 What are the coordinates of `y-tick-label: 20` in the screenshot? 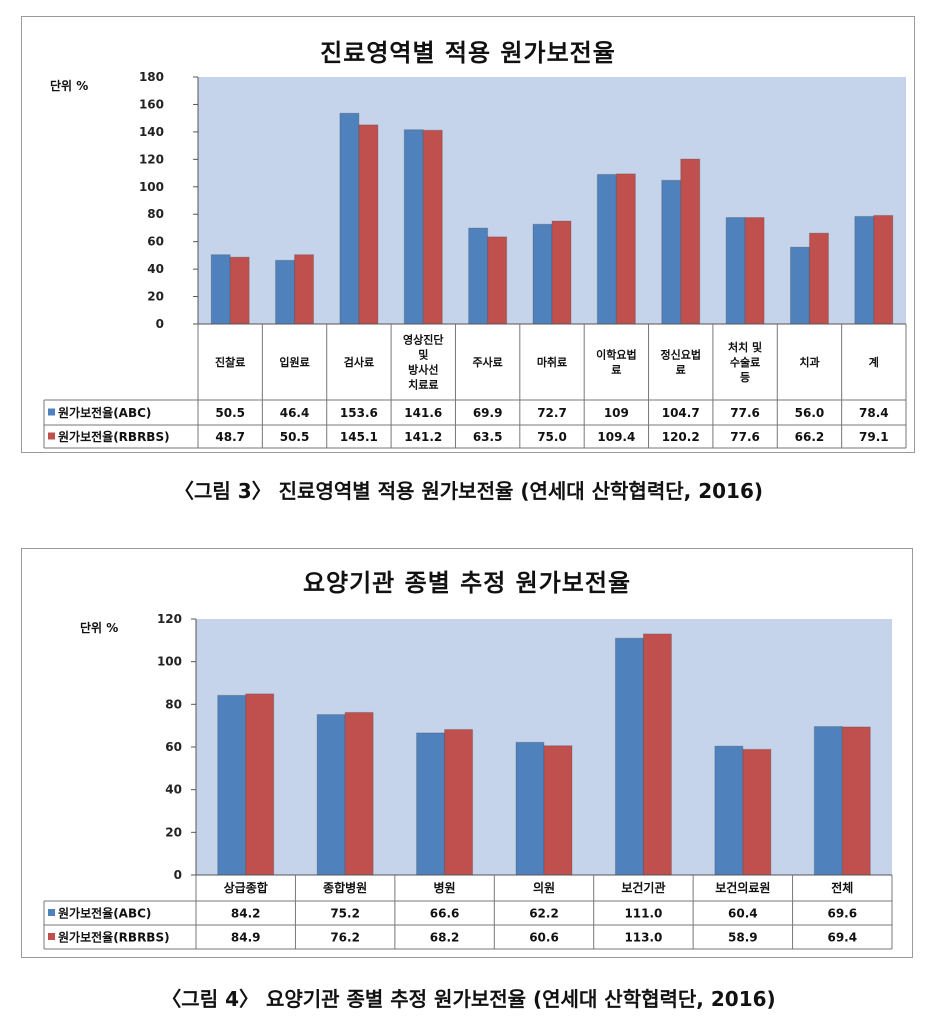 It's located at (155, 297).